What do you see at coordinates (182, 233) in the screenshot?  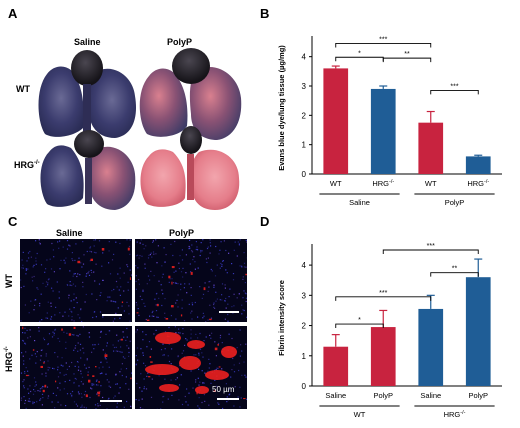 I see `panel-c-col-polyp: PolyP` at bounding box center [182, 233].